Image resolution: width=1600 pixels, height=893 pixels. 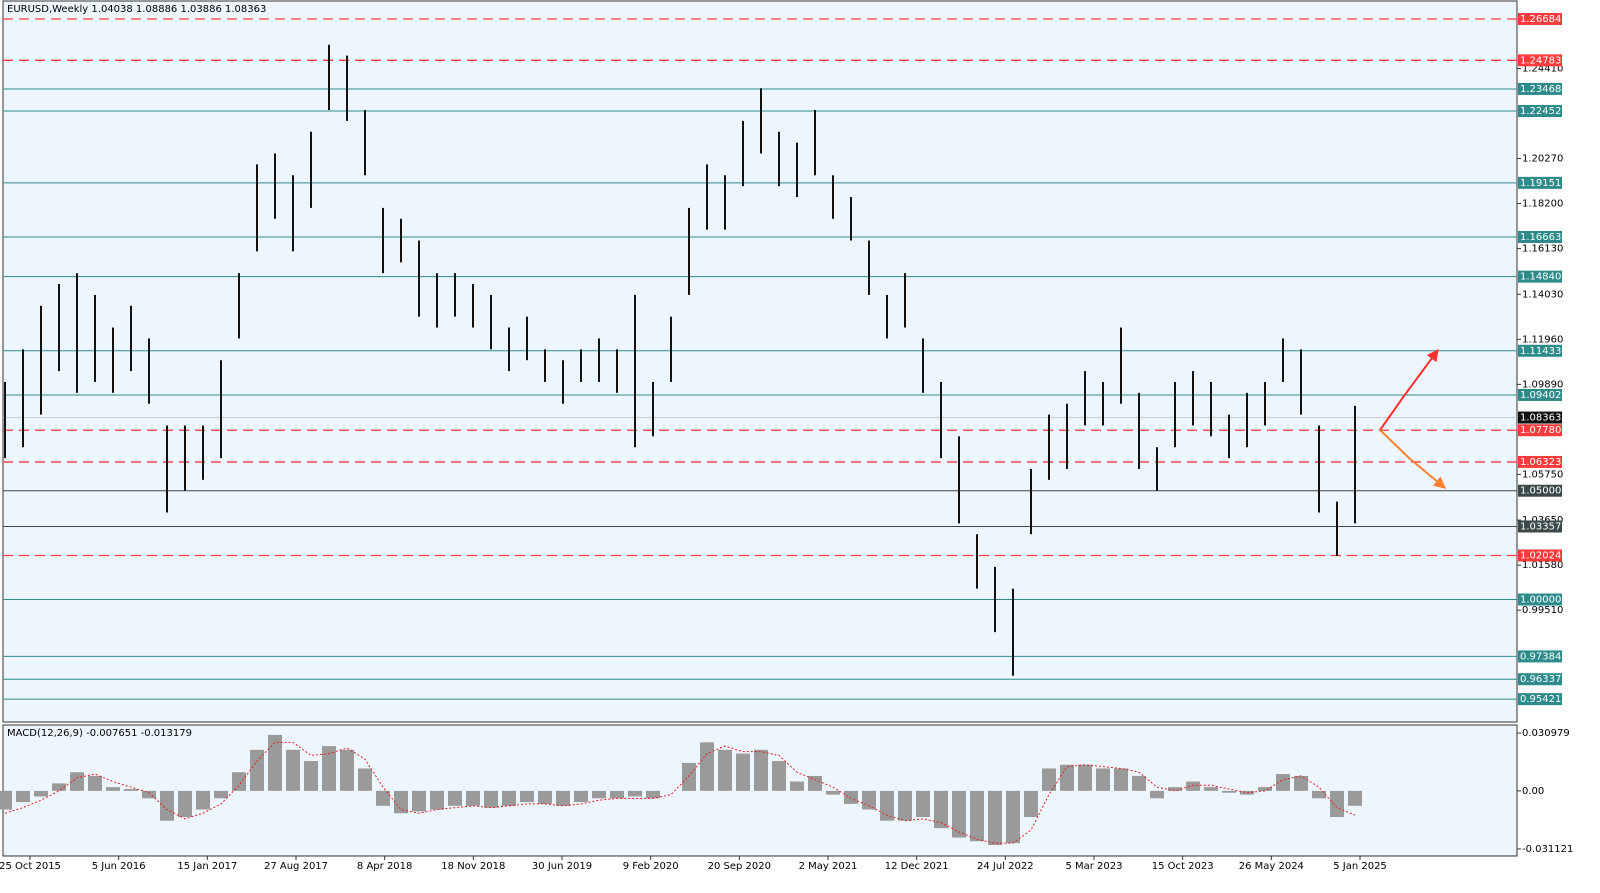 I want to click on y-tick-label: 1.20270, so click(x=1542, y=159).